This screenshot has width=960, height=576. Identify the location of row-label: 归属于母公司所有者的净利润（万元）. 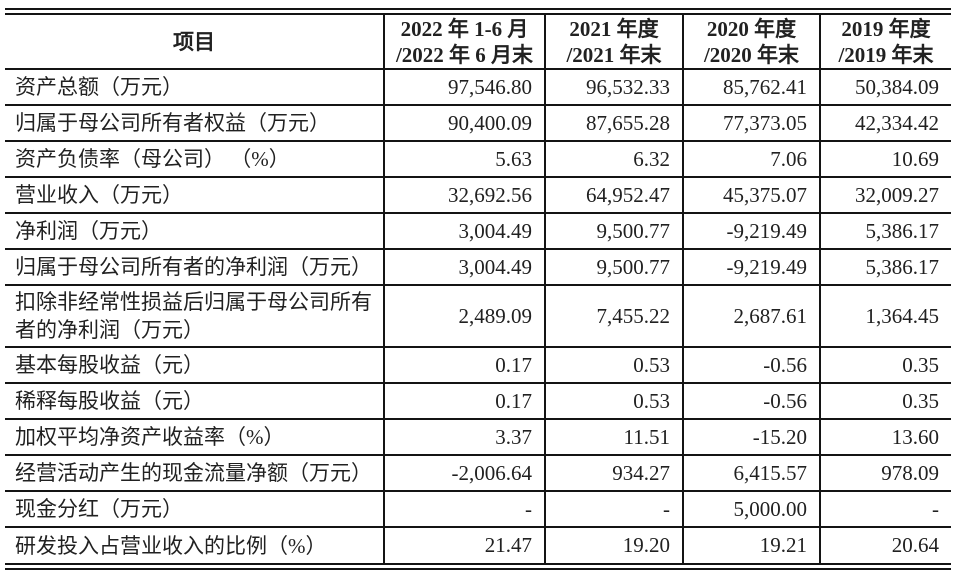
(194, 267).